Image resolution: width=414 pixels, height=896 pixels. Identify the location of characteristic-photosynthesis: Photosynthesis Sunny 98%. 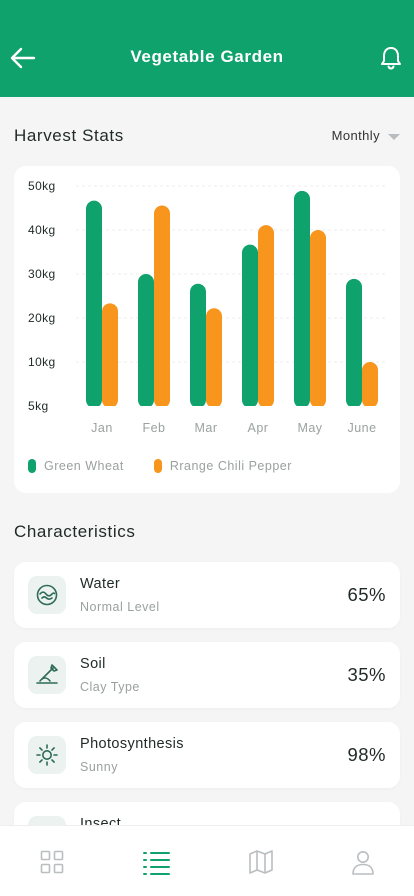
(207, 755).